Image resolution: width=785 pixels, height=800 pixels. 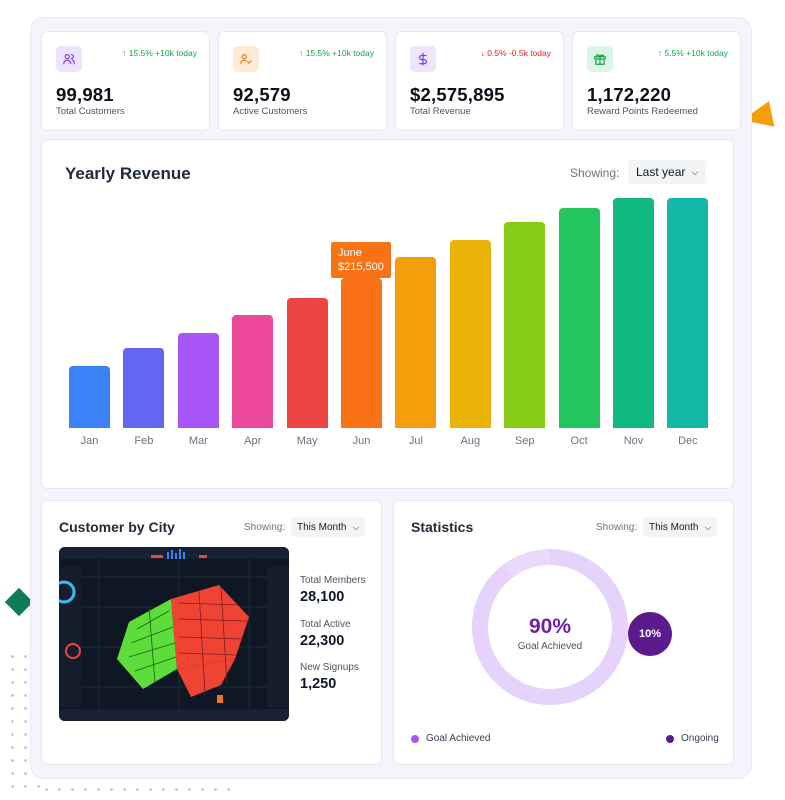 What do you see at coordinates (85, 94) in the screenshot?
I see `kpi-value: 99,981` at bounding box center [85, 94].